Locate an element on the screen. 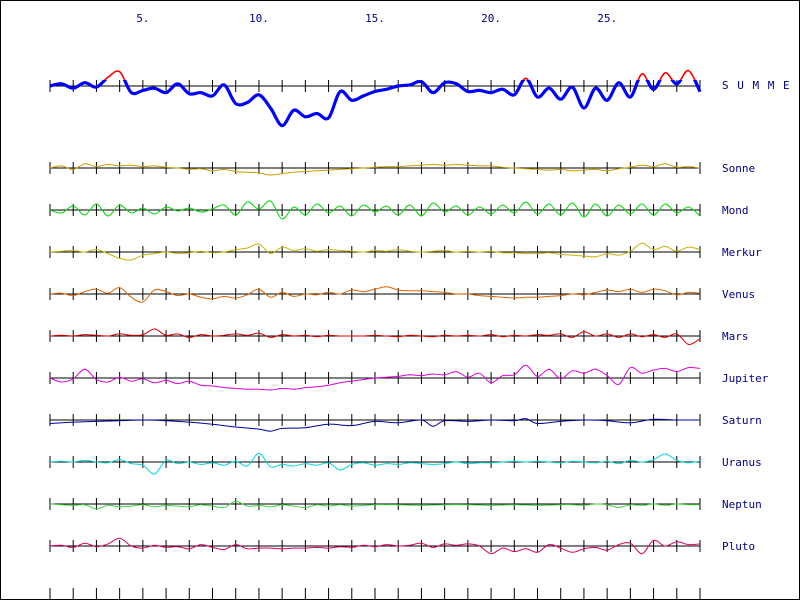 Image resolution: width=800 pixels, height=600 pixels. series-label-venus: Venus is located at coordinates (738, 294).